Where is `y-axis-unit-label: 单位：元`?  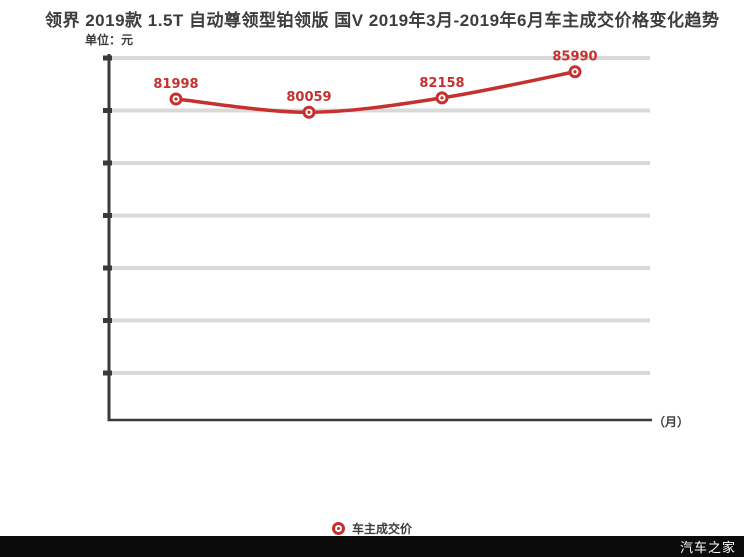 y-axis-unit-label: 单位：元 is located at coordinates (109, 40).